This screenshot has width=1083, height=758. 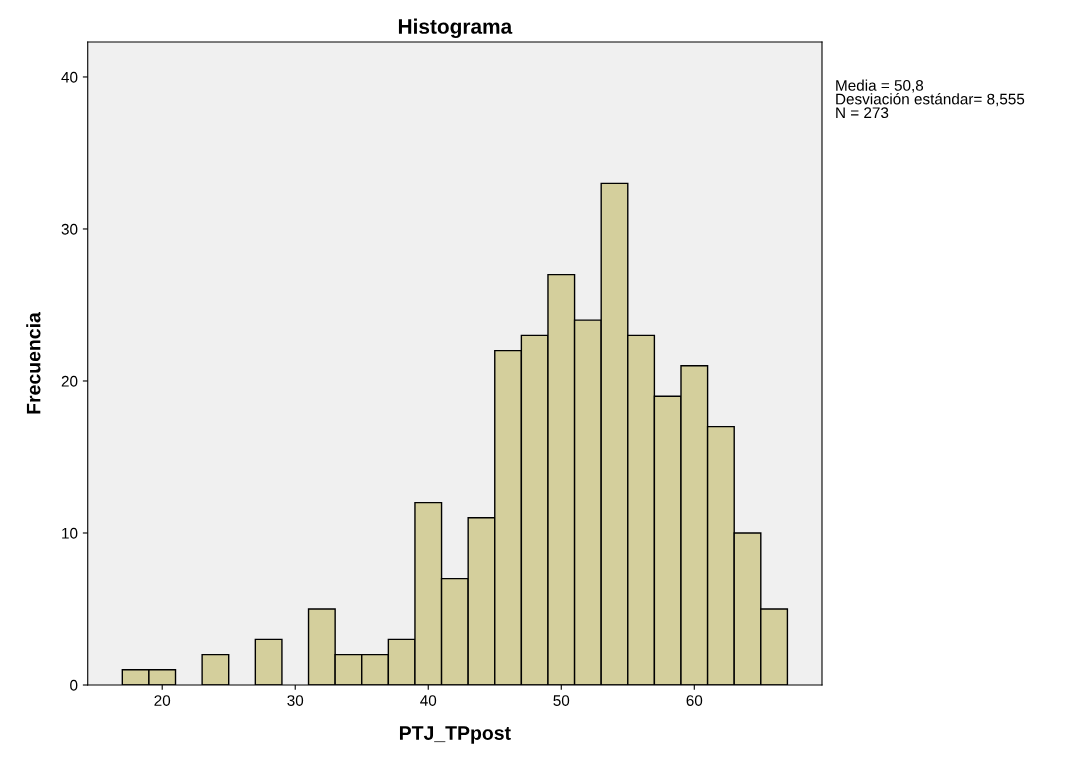 I want to click on x-tick-label: 50, so click(x=561, y=700).